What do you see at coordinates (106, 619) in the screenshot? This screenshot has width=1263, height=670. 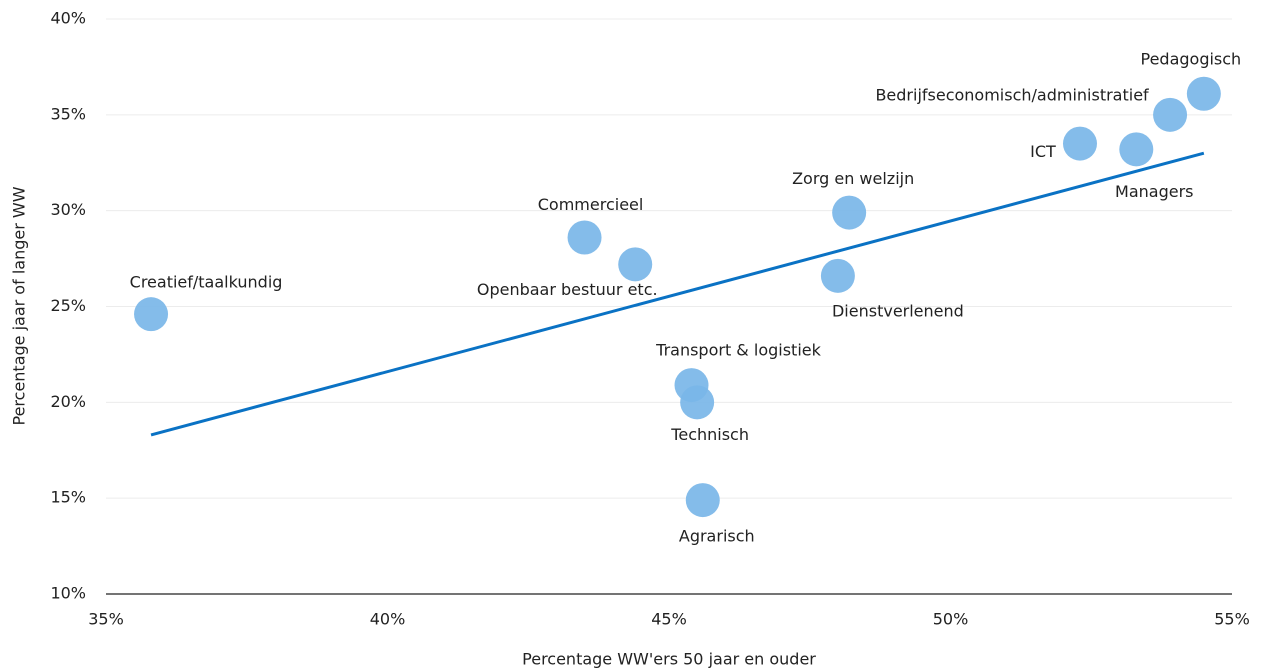 I see `x-tick-label: 35%` at bounding box center [106, 619].